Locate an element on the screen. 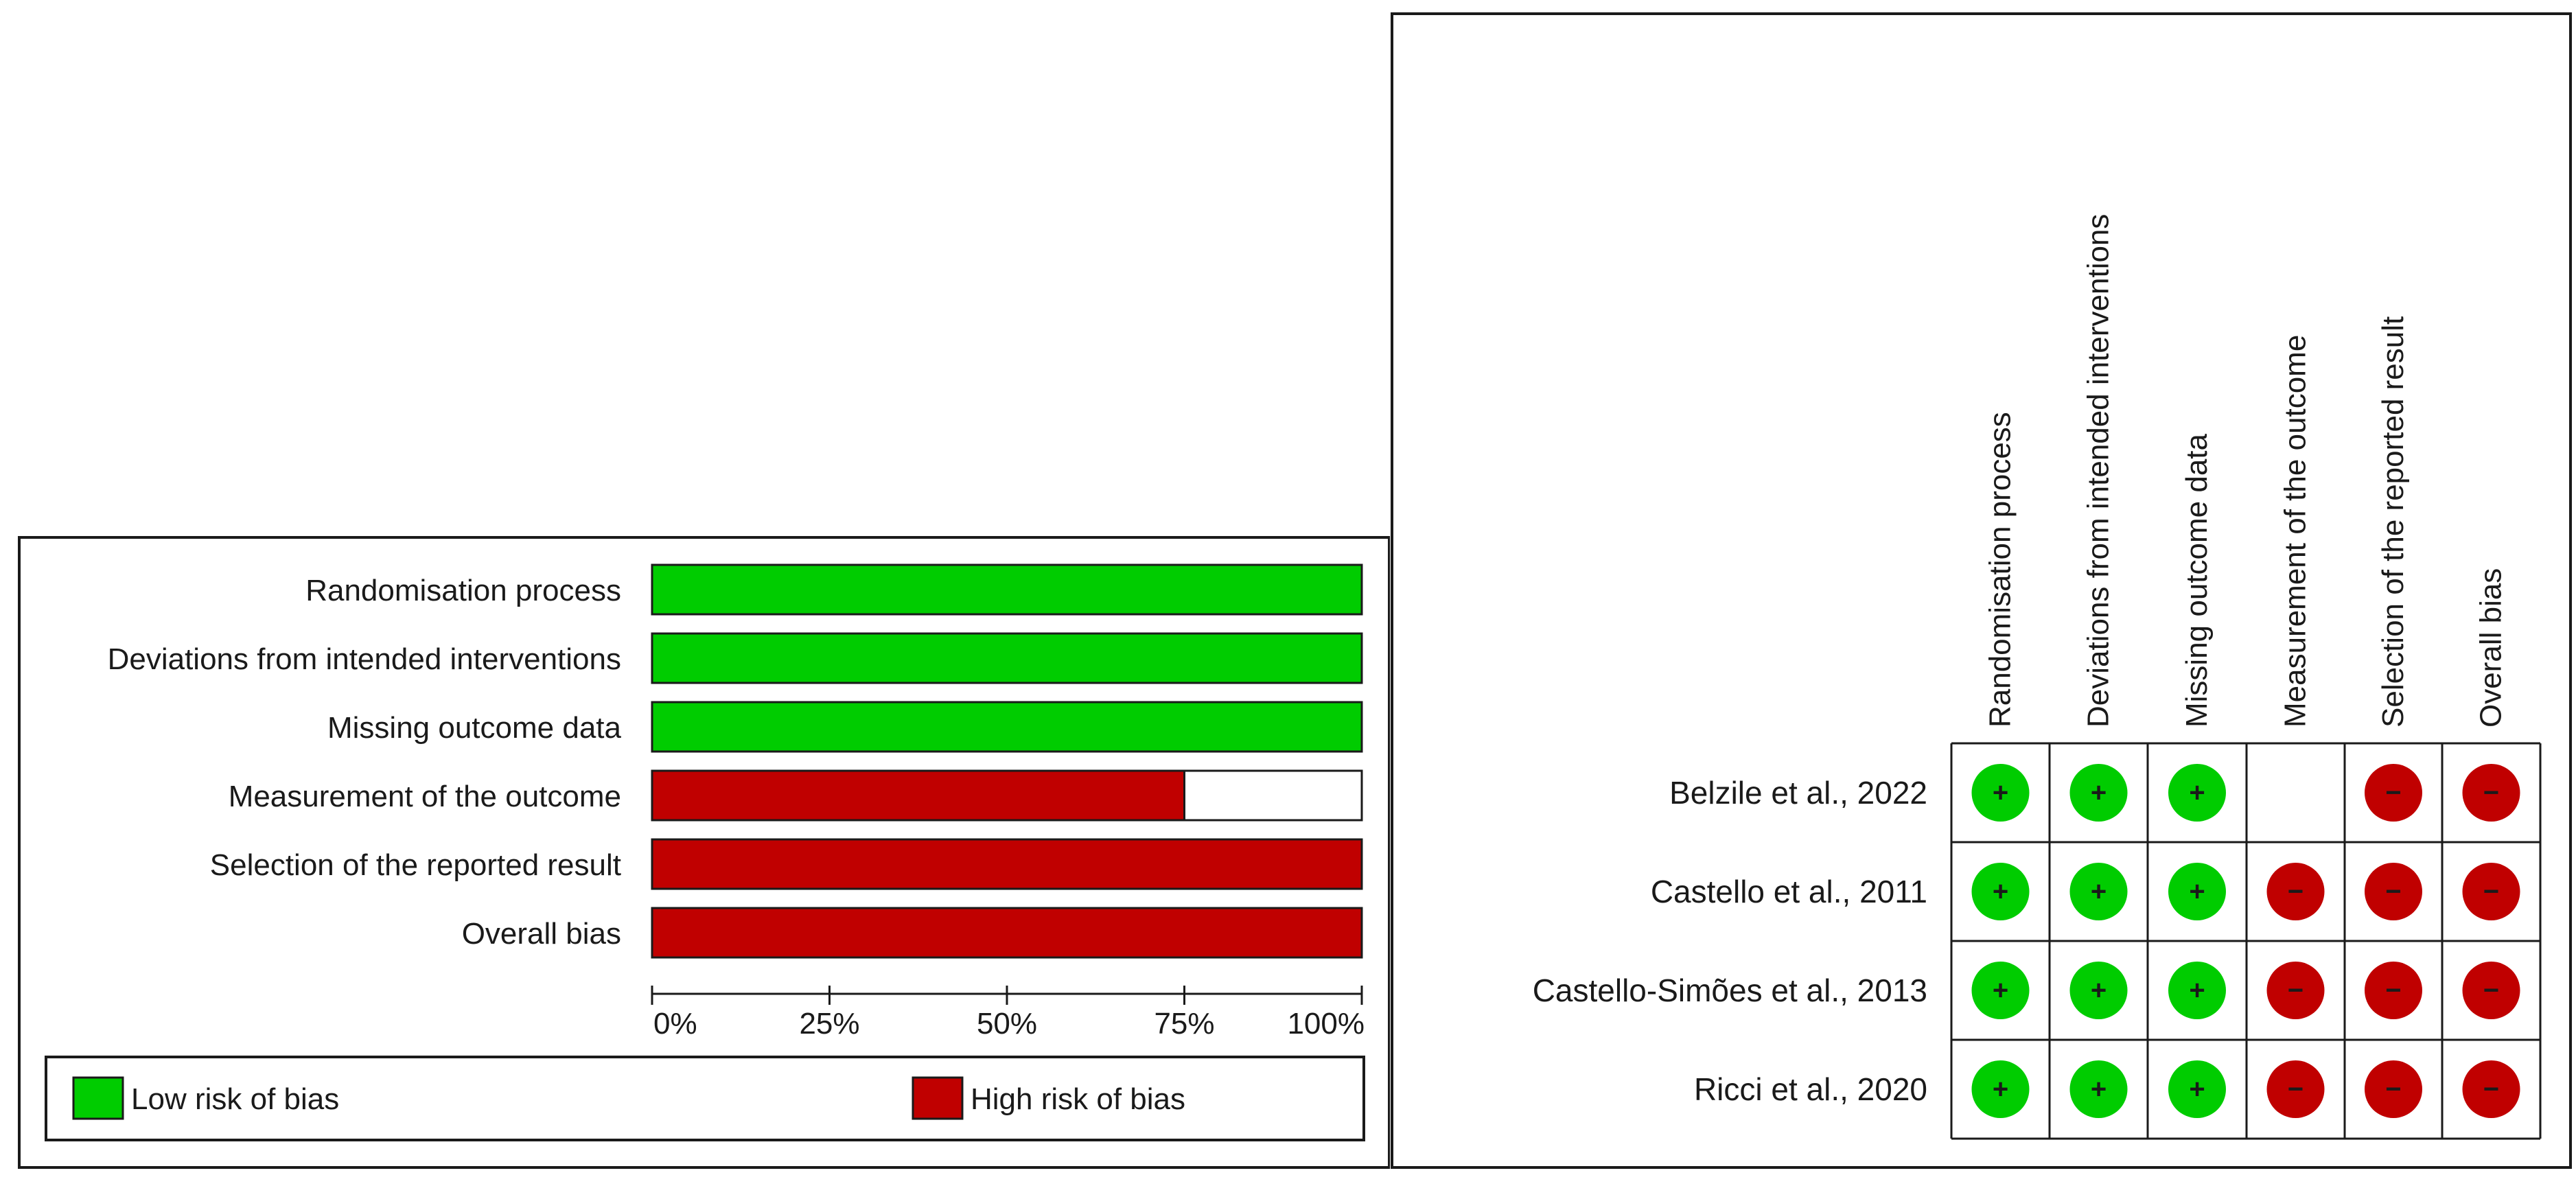 The width and height of the screenshot is (2576, 1186). x-tick-label-0: 0% is located at coordinates (675, 1023).